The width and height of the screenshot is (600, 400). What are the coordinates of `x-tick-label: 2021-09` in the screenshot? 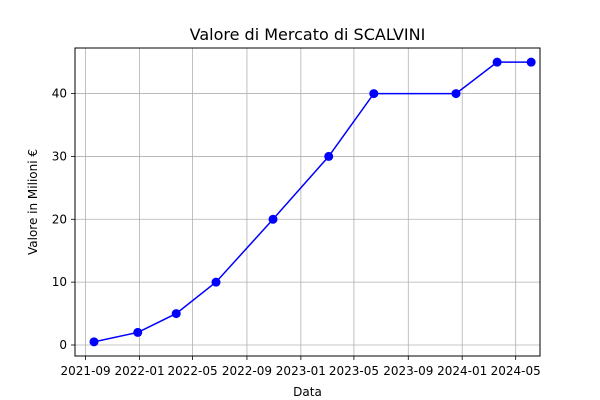 It's located at (86, 371).